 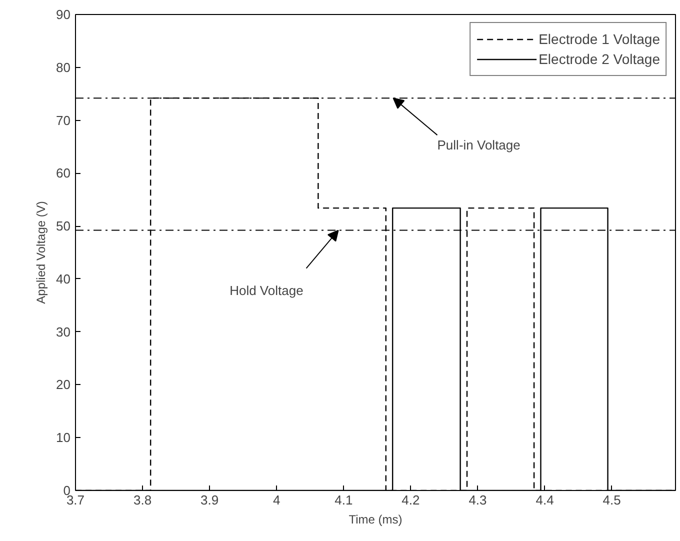 I want to click on legend-label: Electrode 1 Voltage, so click(x=599, y=39).